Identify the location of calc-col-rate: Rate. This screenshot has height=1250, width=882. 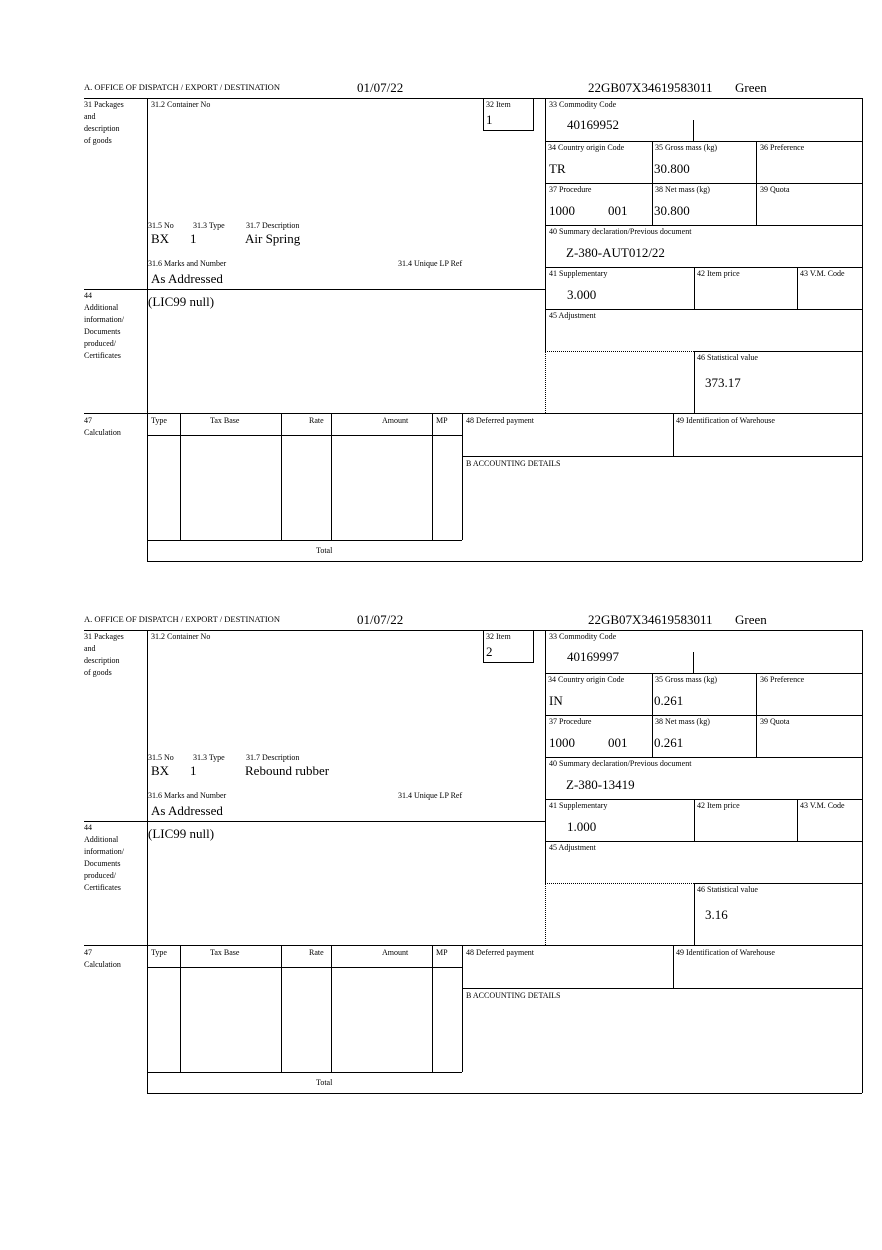
(316, 420).